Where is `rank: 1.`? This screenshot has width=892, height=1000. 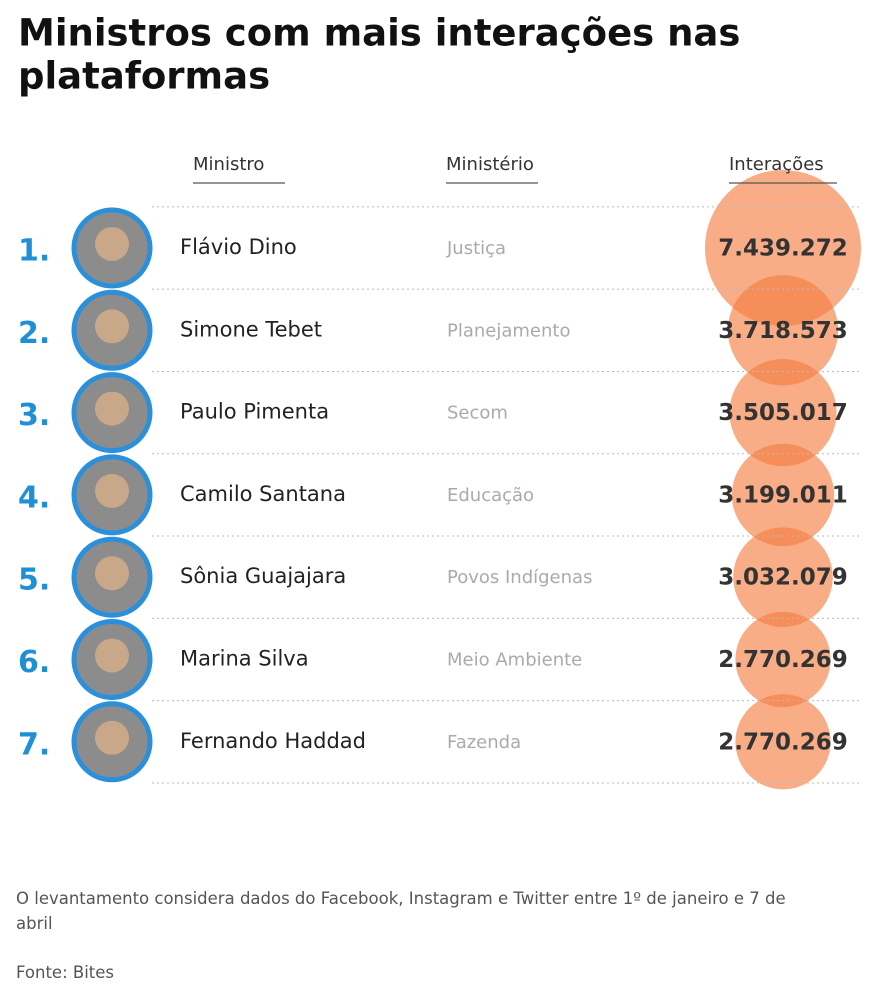 rank: 1. is located at coordinates (34, 251).